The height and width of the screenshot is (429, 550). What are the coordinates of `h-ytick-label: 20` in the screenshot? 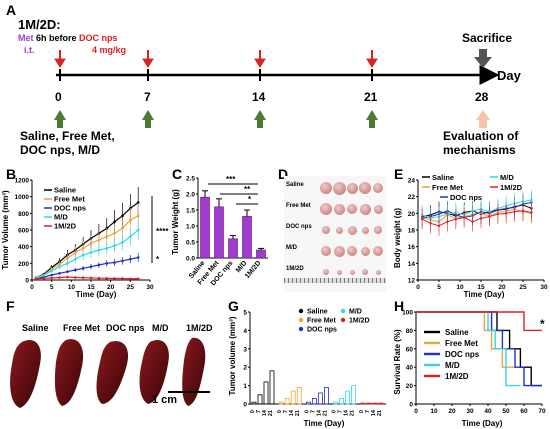 It's located at (410, 386).